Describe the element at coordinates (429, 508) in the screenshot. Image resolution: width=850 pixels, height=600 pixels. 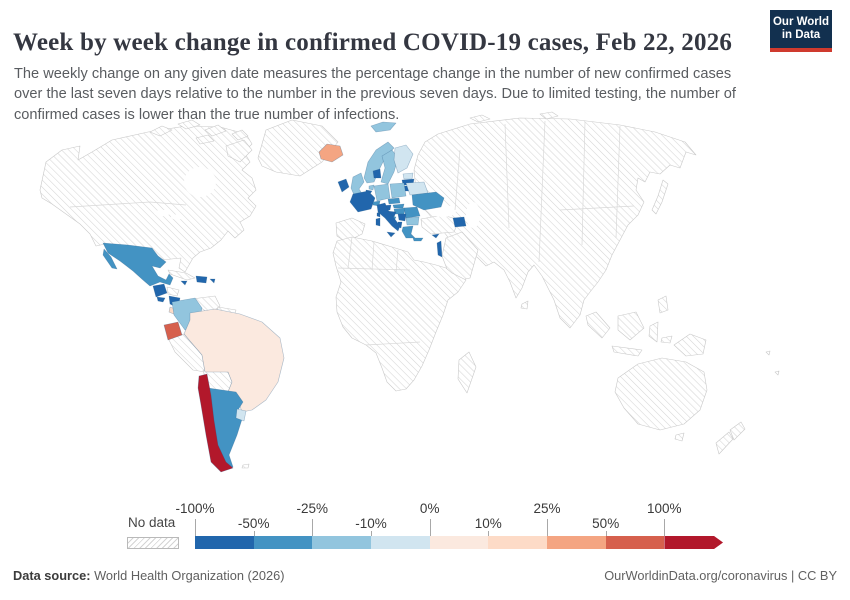
I see `legend-tick-label: 0%` at that location.